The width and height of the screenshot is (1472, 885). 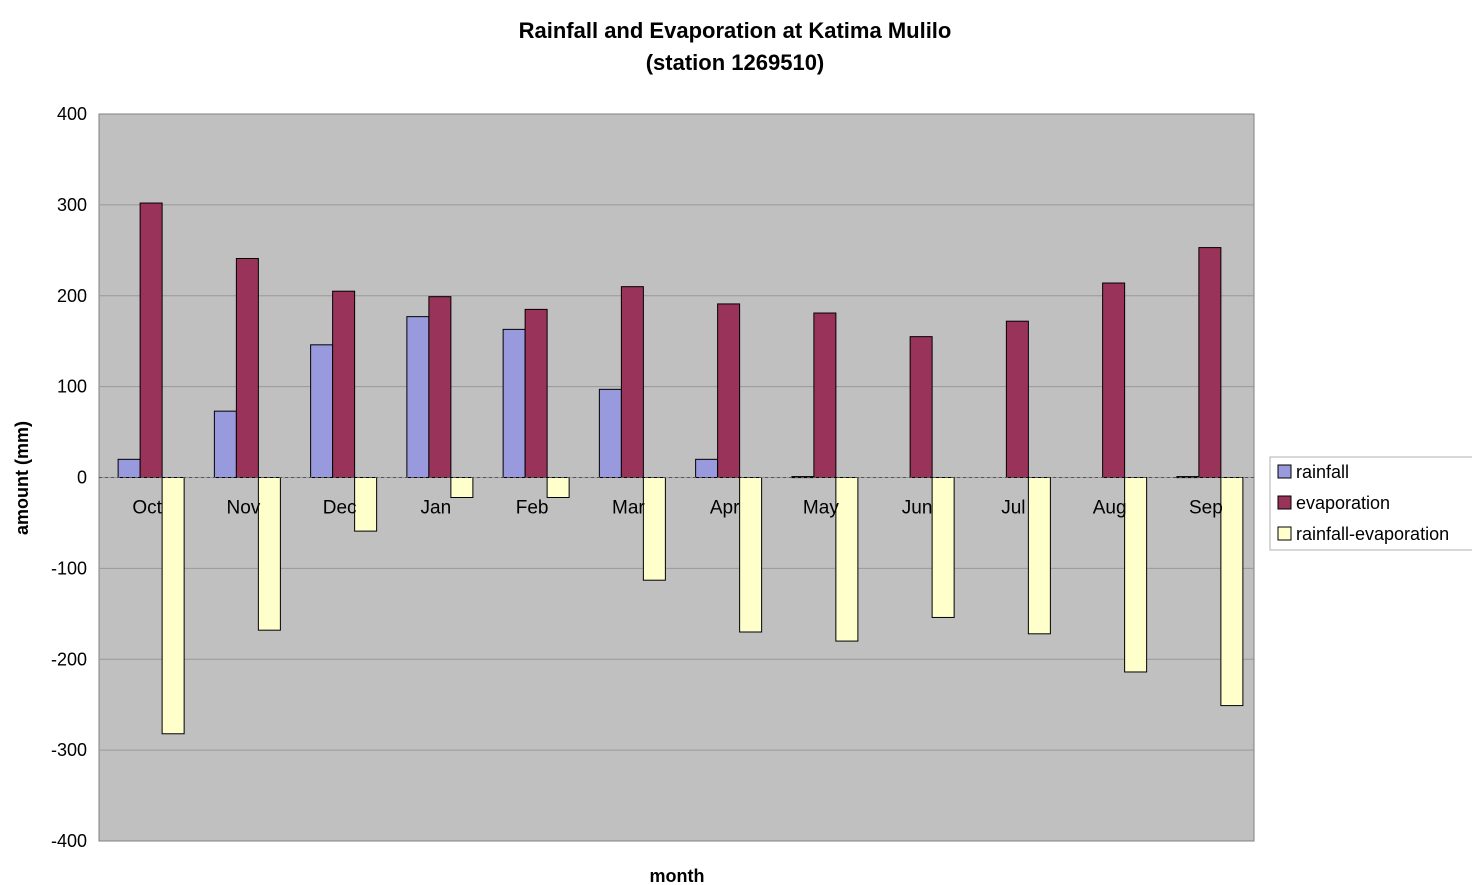 I want to click on x-tick-label: Sep, so click(x=1206, y=508).